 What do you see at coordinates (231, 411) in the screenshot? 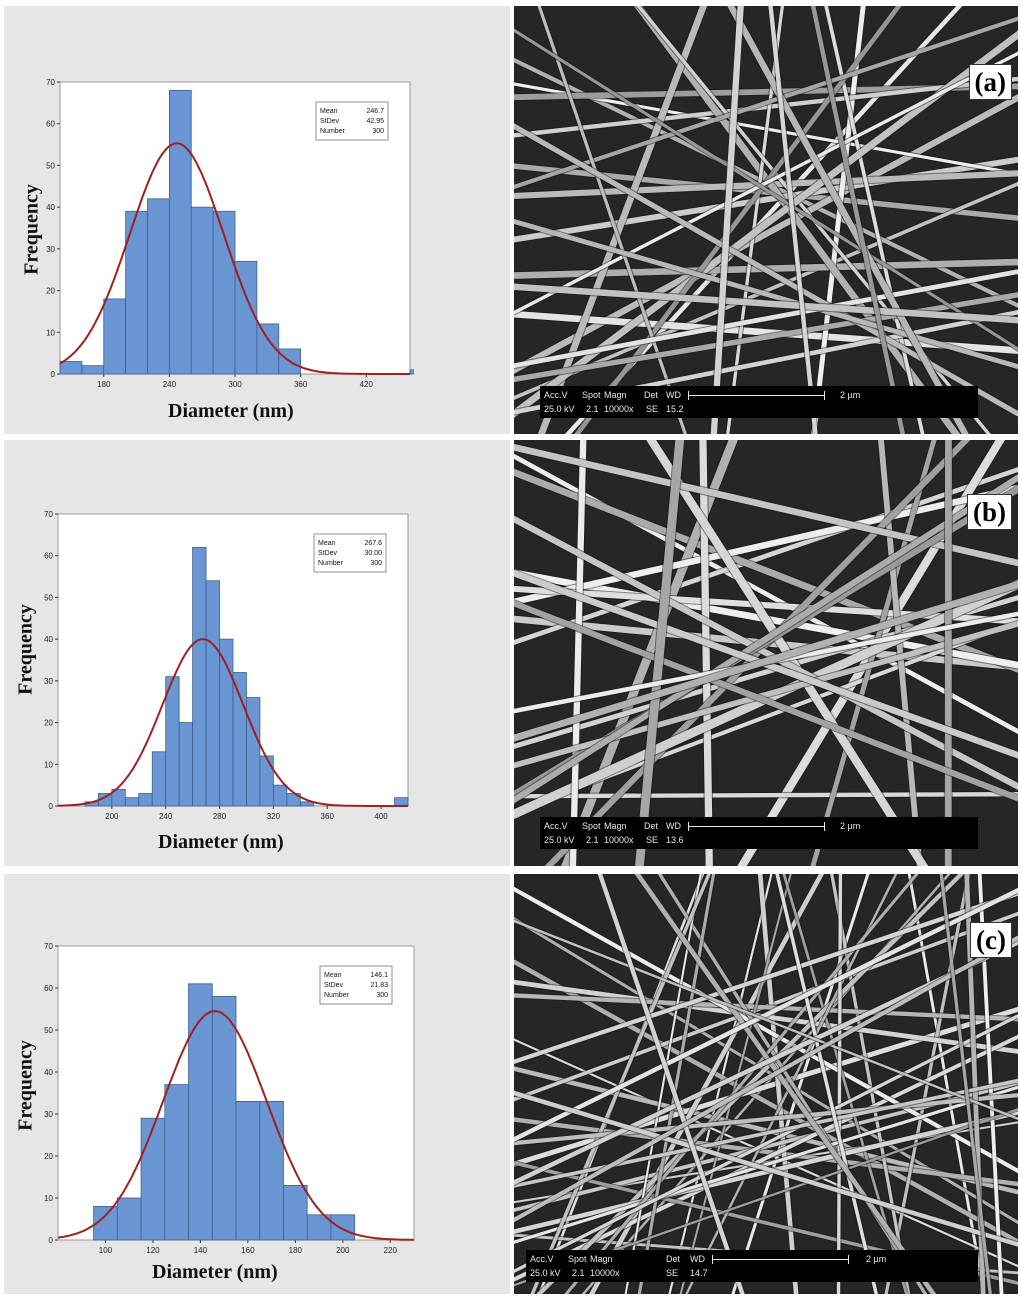
I see `x-axis-label-a: Diameter (nm)` at bounding box center [231, 411].